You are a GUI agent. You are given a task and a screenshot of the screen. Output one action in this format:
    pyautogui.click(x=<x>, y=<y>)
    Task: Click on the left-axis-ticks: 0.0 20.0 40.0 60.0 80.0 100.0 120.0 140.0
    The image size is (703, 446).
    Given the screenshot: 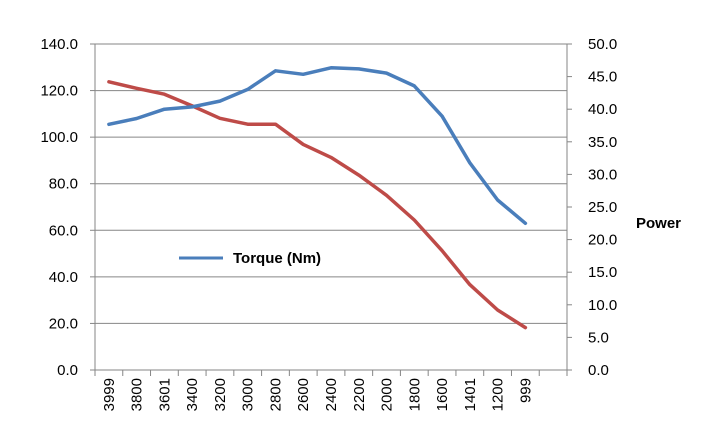 What is the action you would take?
    pyautogui.click(x=59, y=207)
    